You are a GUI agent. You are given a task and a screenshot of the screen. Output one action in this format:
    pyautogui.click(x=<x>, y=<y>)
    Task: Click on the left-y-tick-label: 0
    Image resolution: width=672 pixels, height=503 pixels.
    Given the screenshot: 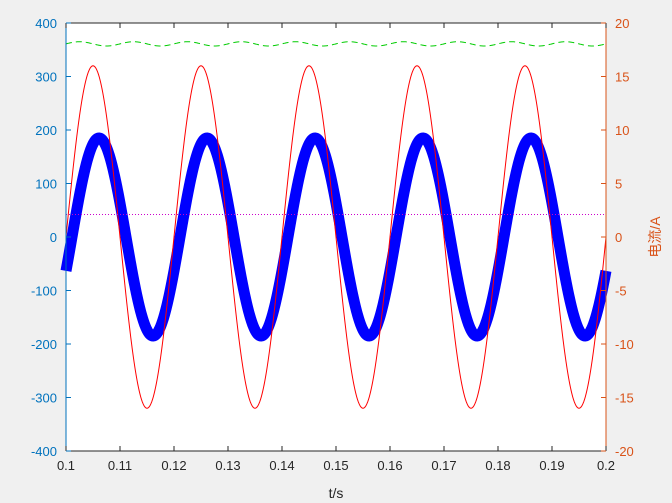 What is the action you would take?
    pyautogui.click(x=53, y=237)
    